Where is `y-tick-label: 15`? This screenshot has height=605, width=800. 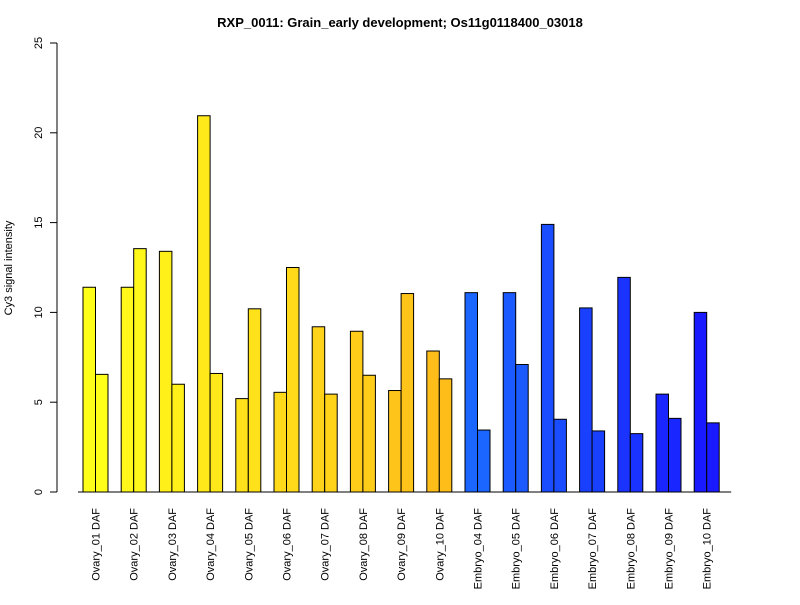
y-tick-label: 15 is located at coordinates (39, 222).